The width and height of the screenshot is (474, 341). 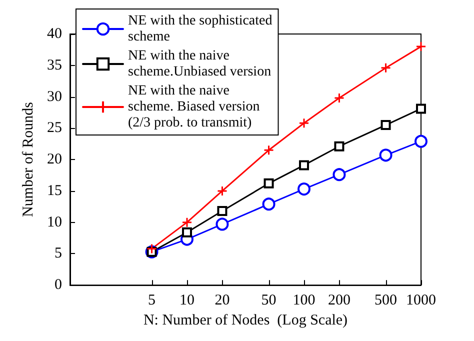 What do you see at coordinates (58, 254) in the screenshot?
I see `y-tick-label: 5` at bounding box center [58, 254].